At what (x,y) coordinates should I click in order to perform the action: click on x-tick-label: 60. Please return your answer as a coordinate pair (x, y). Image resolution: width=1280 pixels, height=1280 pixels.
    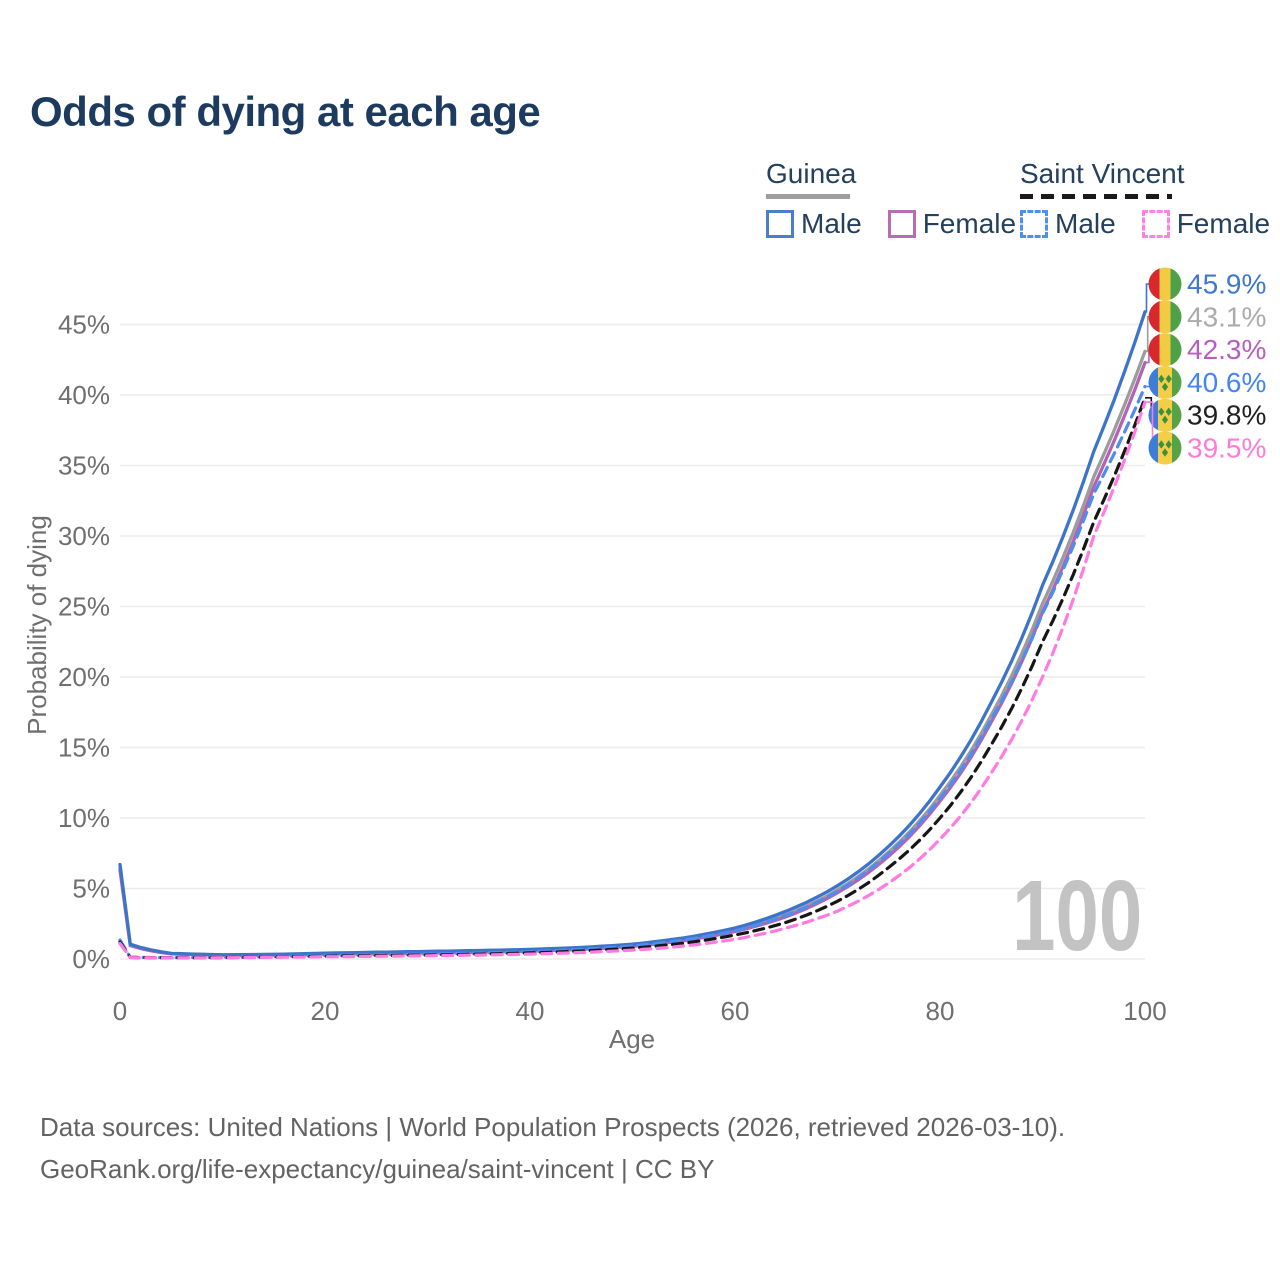
    Looking at the image, I should click on (735, 1011).